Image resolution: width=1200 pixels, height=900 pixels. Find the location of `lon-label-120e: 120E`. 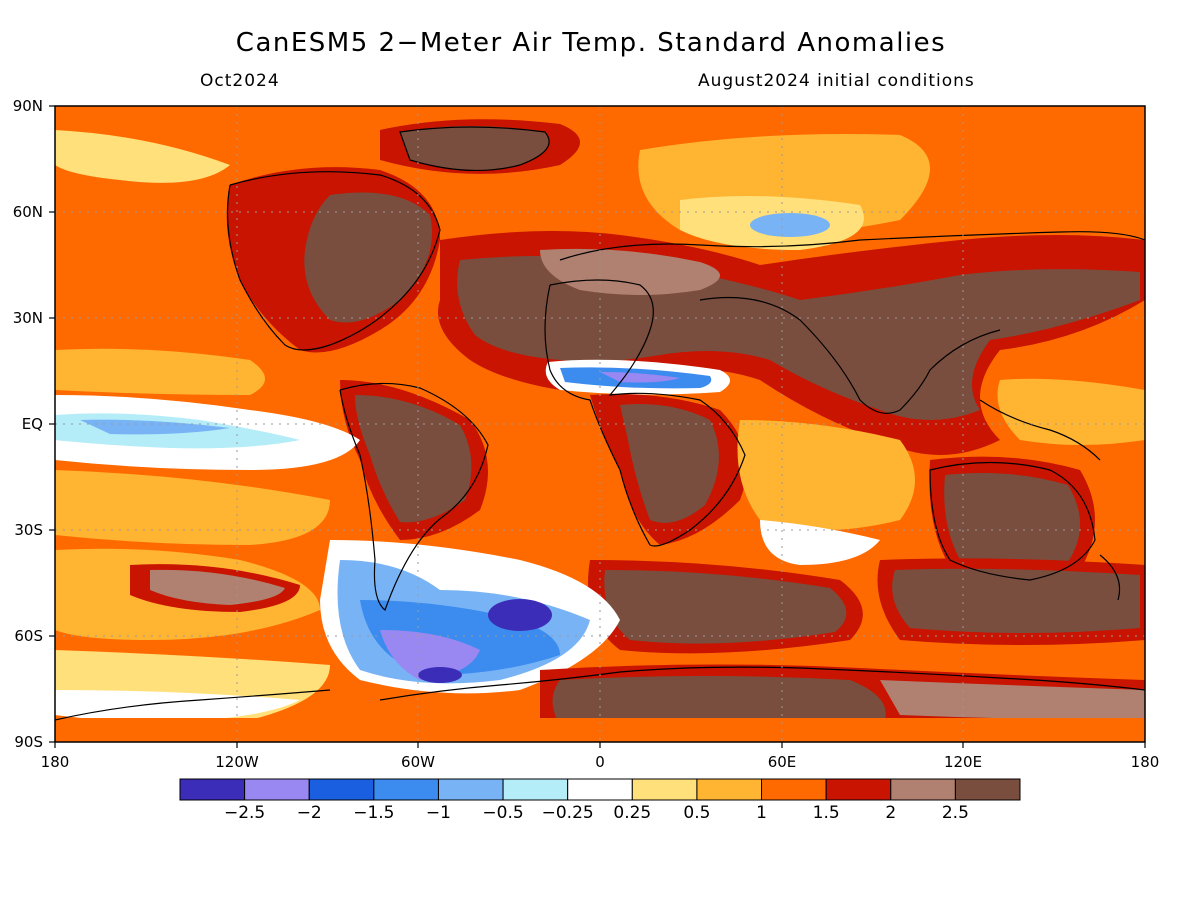

lon-label-120e: 120E is located at coordinates (963, 762).